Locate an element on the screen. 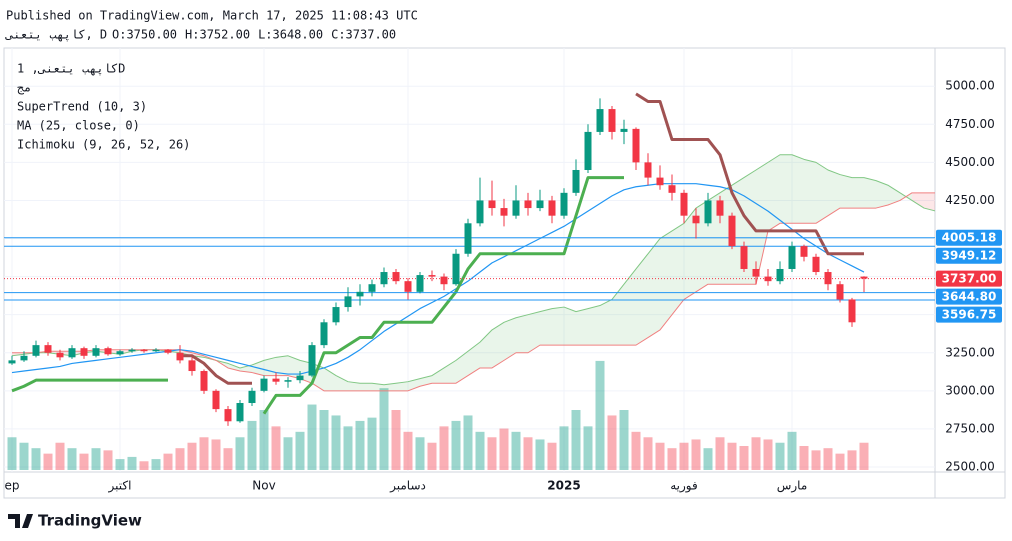 The image size is (1012, 541). legend-entry: کاپهب یتعنی, 1D is located at coordinates (71, 69).